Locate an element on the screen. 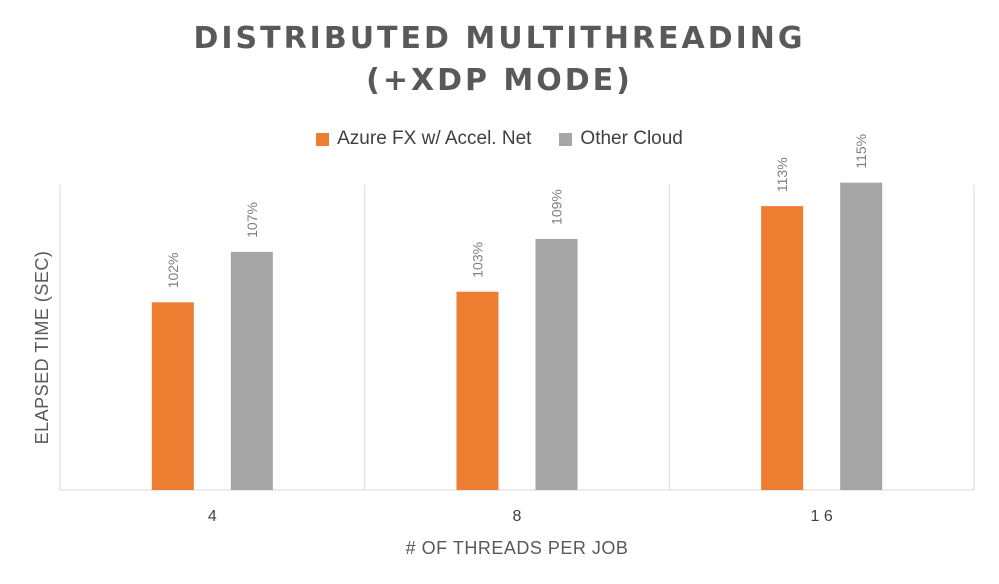 Image resolution: width=999 pixels, height=584 pixels. legend-item-azure: Azure FX w/ Accel. Net is located at coordinates (423, 139).